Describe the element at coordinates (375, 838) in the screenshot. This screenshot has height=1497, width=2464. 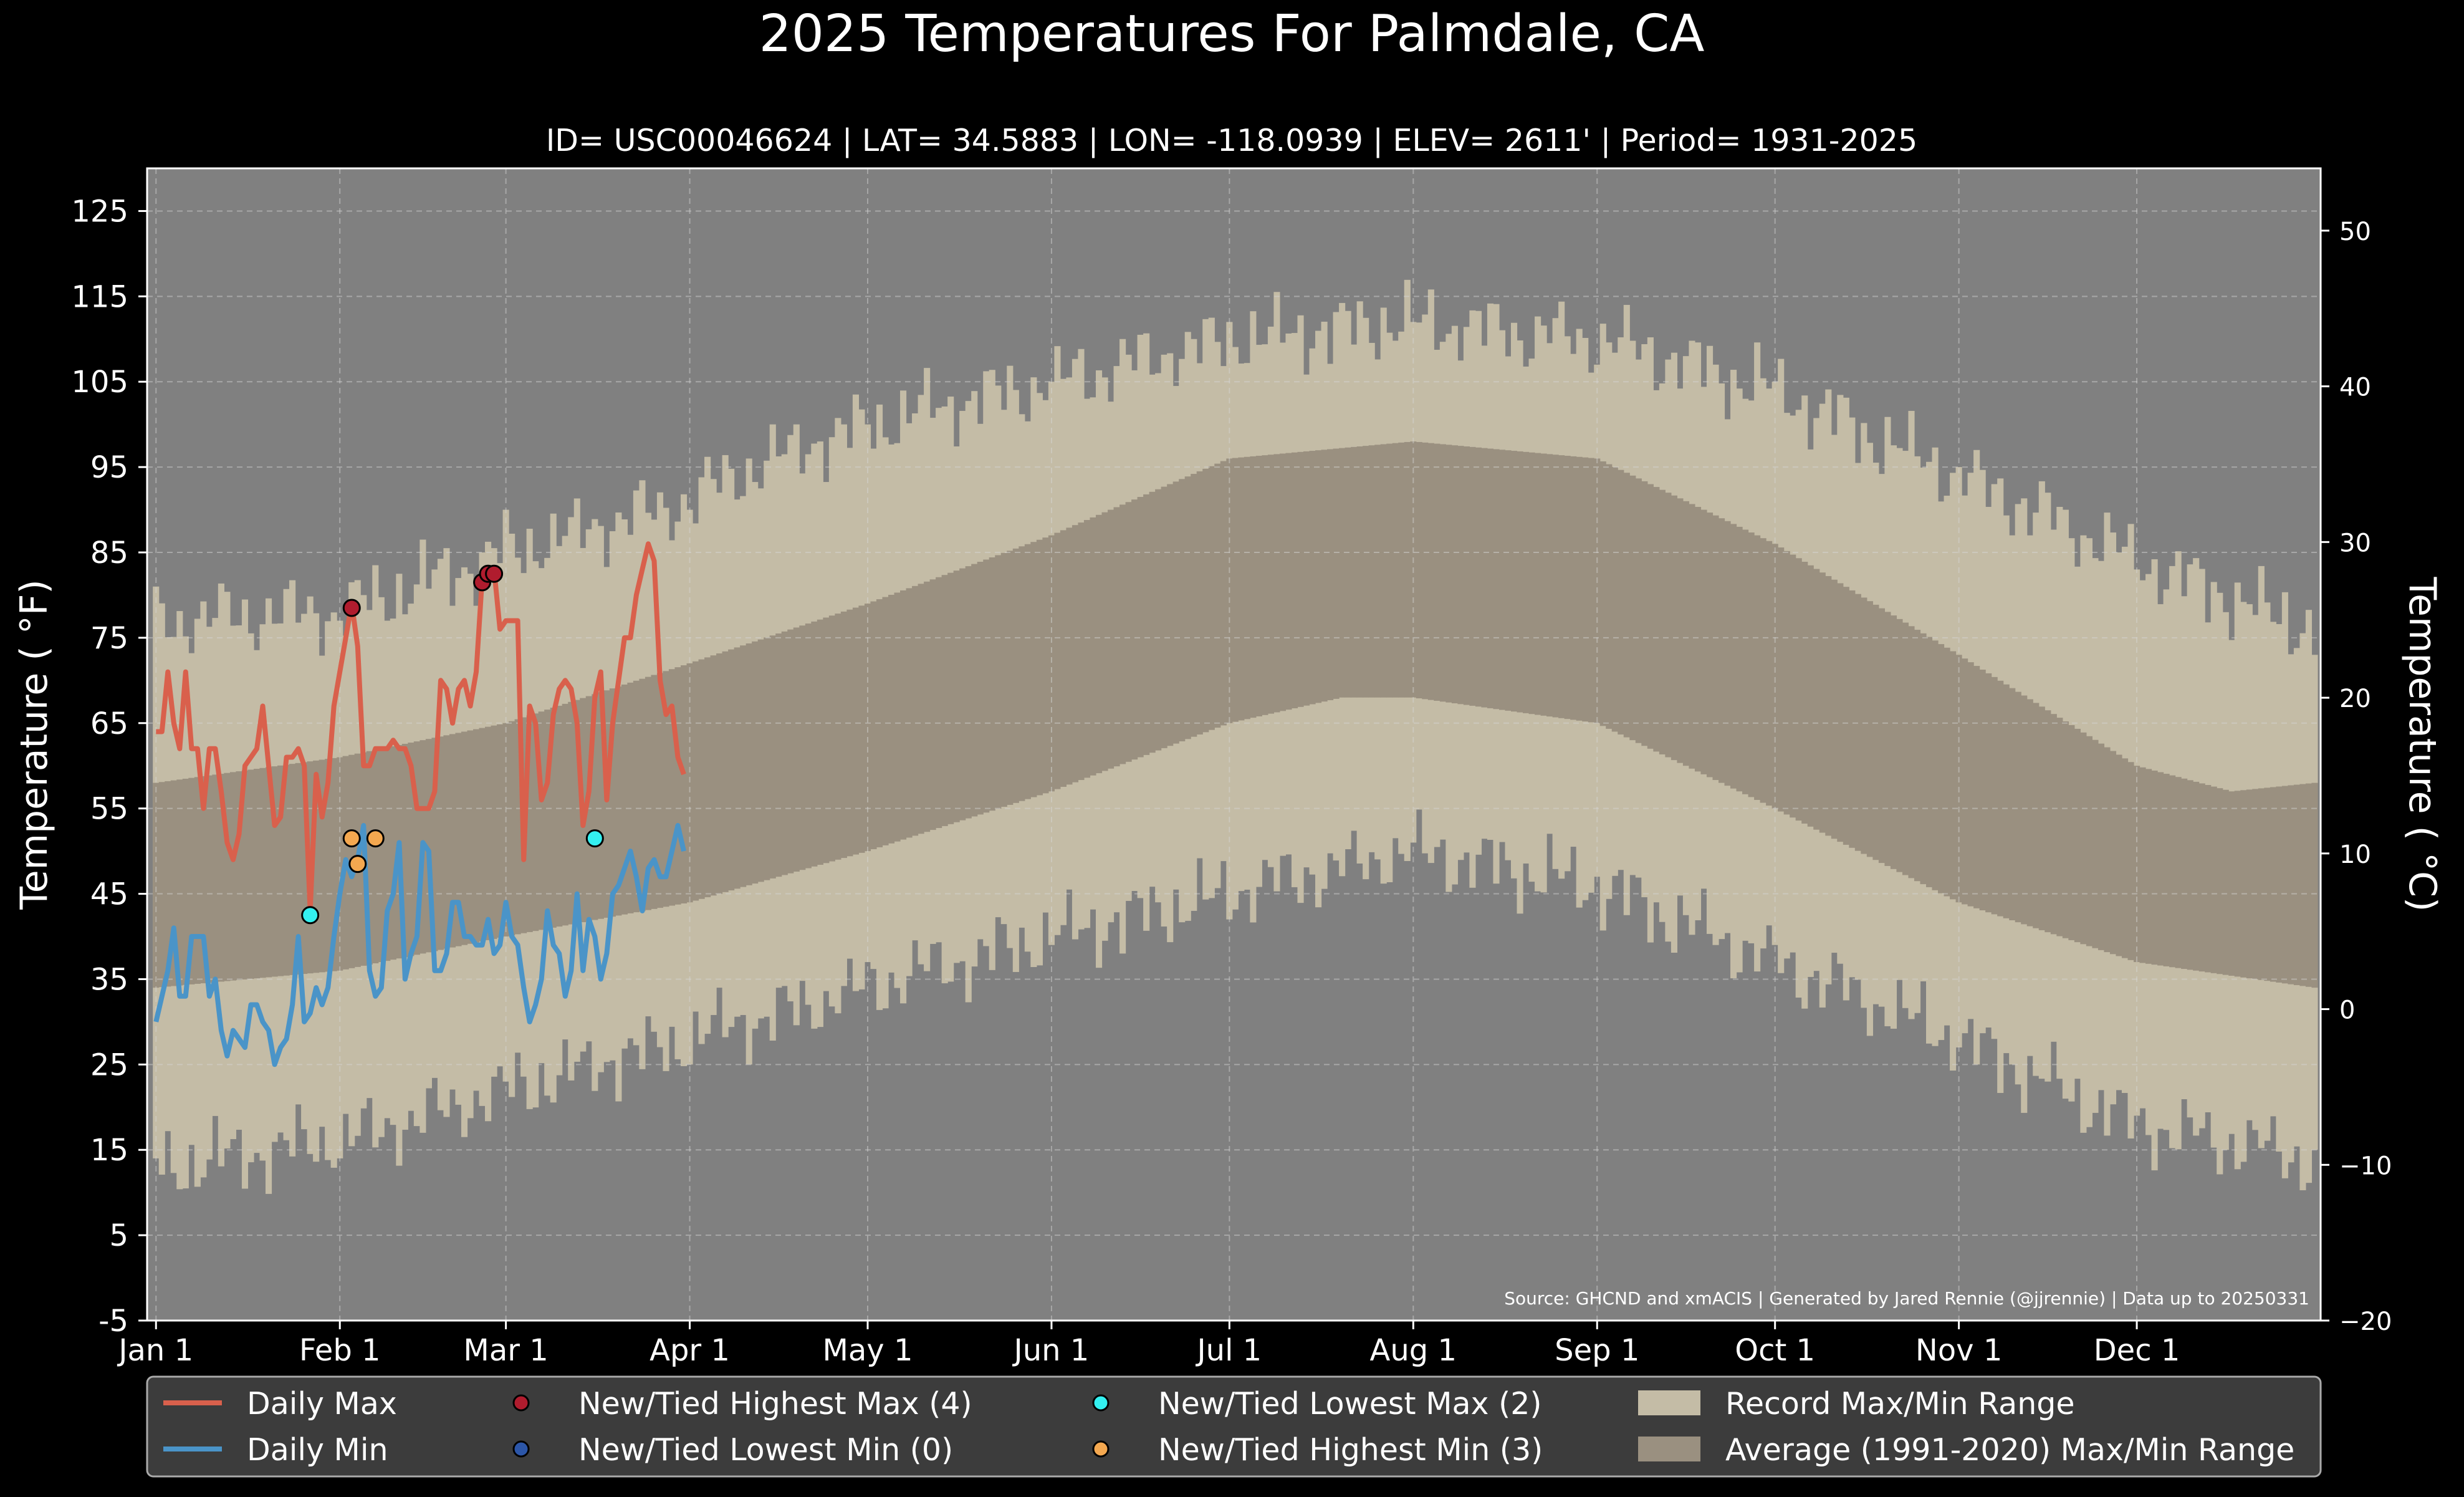
I see `record-high-min-marker` at that location.